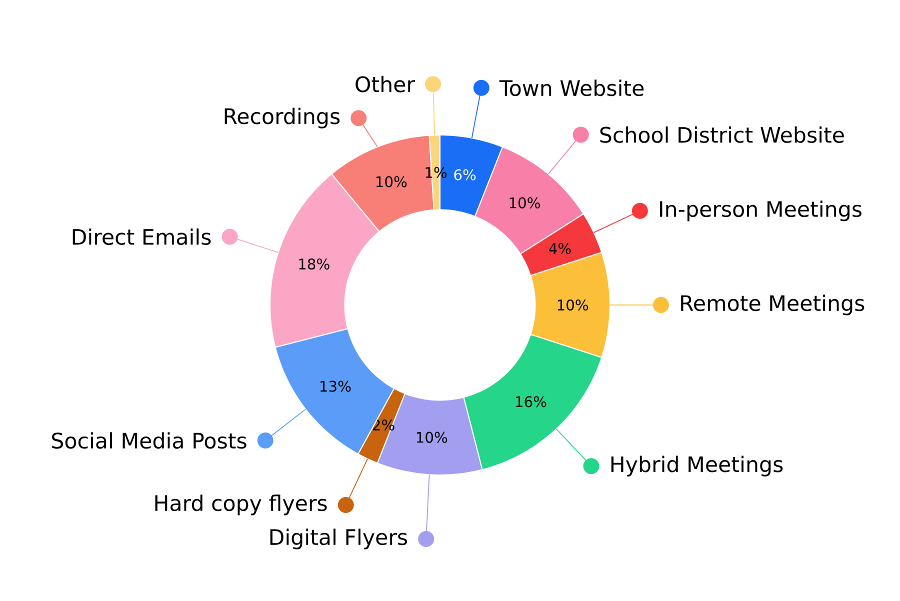 This screenshot has width=900, height=601. Describe the element at coordinates (385, 84) in the screenshot. I see `legend-label: Other` at that location.